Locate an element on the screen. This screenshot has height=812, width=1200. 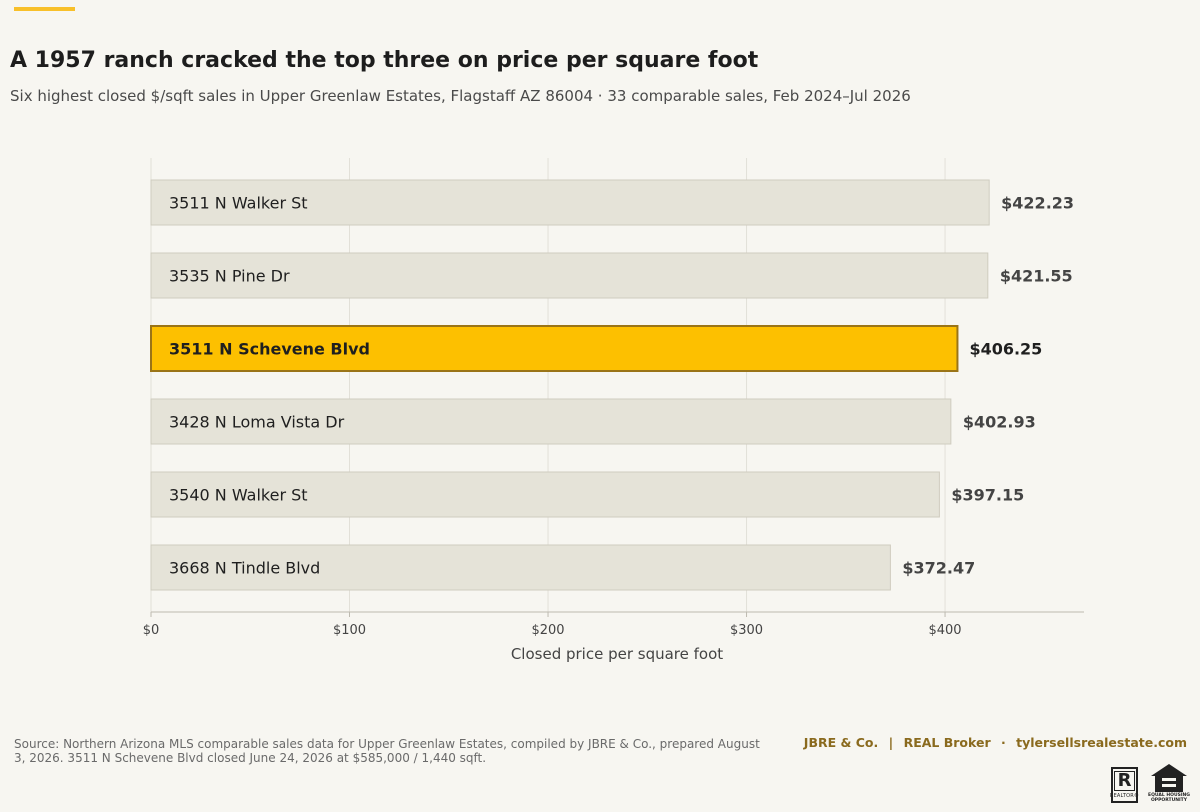
bar-category-label: 3535 N Pine Dr is located at coordinates (229, 276).